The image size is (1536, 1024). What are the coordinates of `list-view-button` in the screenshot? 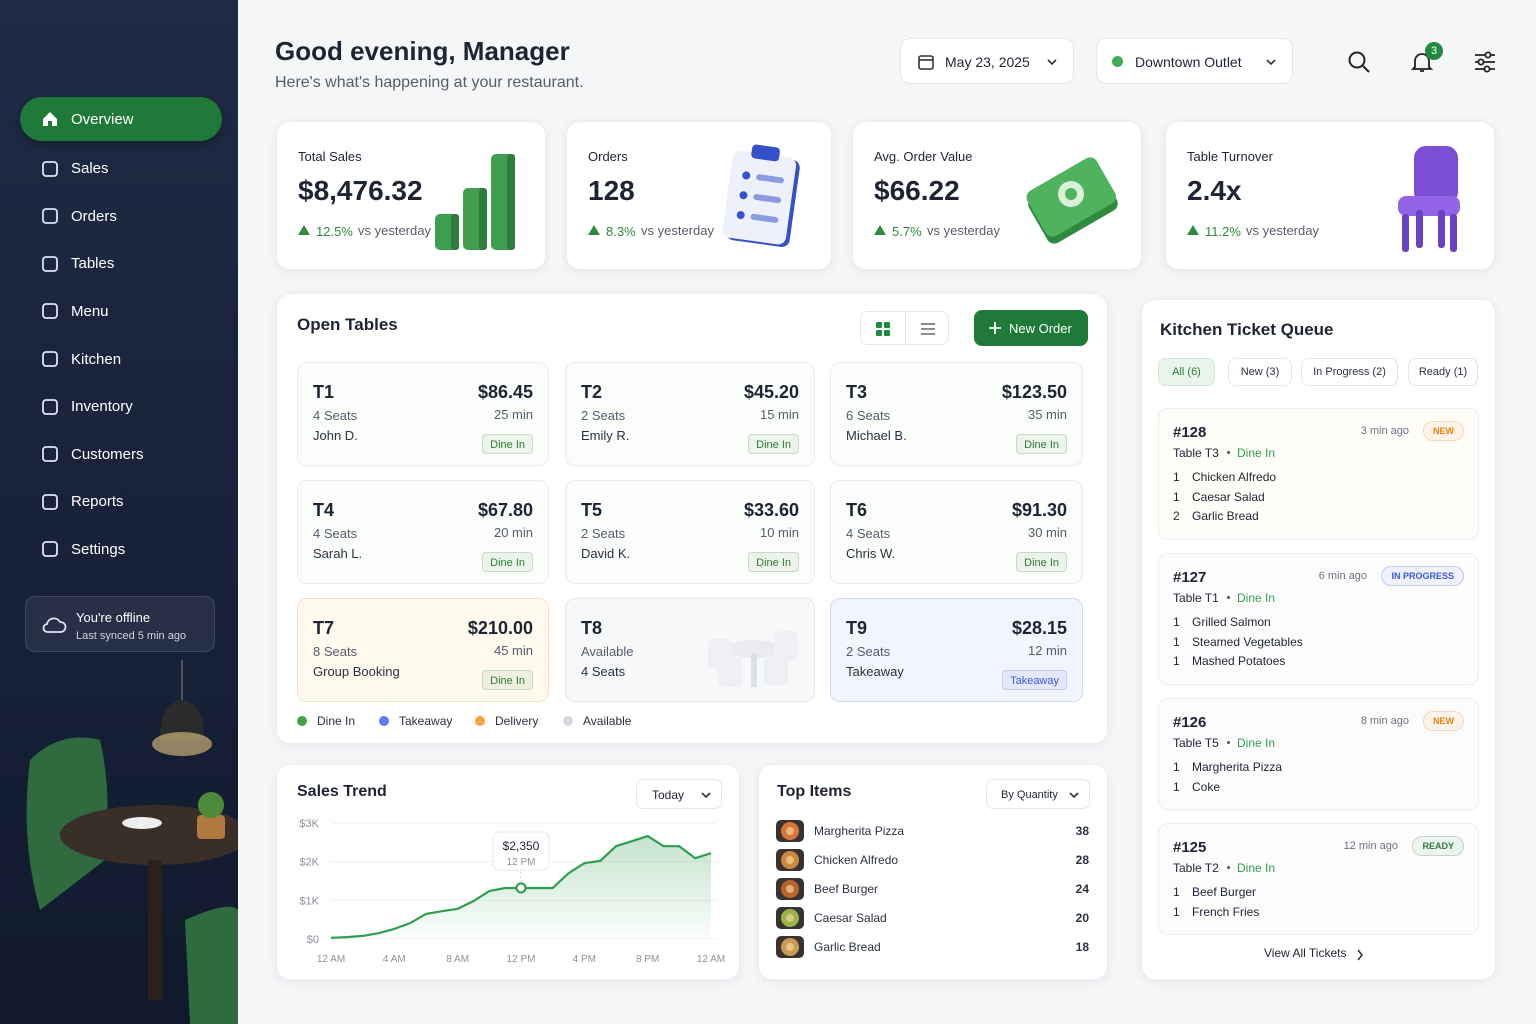 It's located at (928, 329).